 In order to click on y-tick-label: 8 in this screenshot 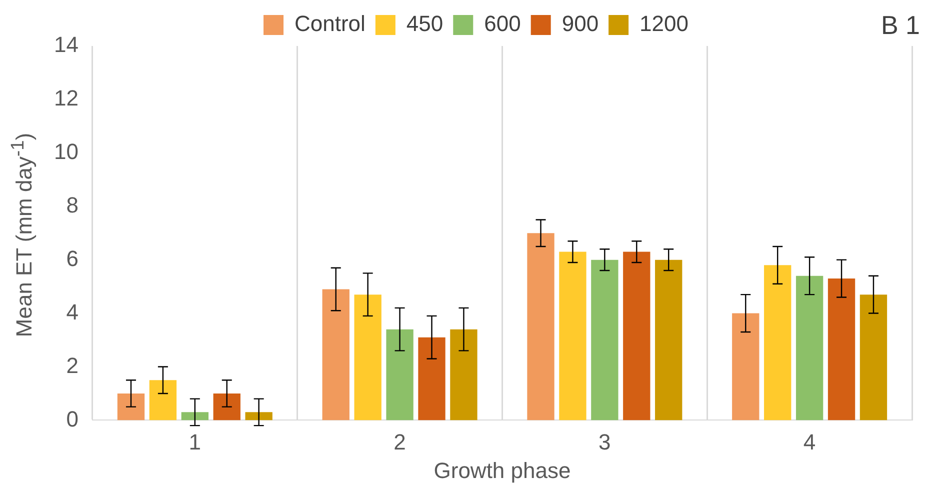, I will do `click(72, 205)`.